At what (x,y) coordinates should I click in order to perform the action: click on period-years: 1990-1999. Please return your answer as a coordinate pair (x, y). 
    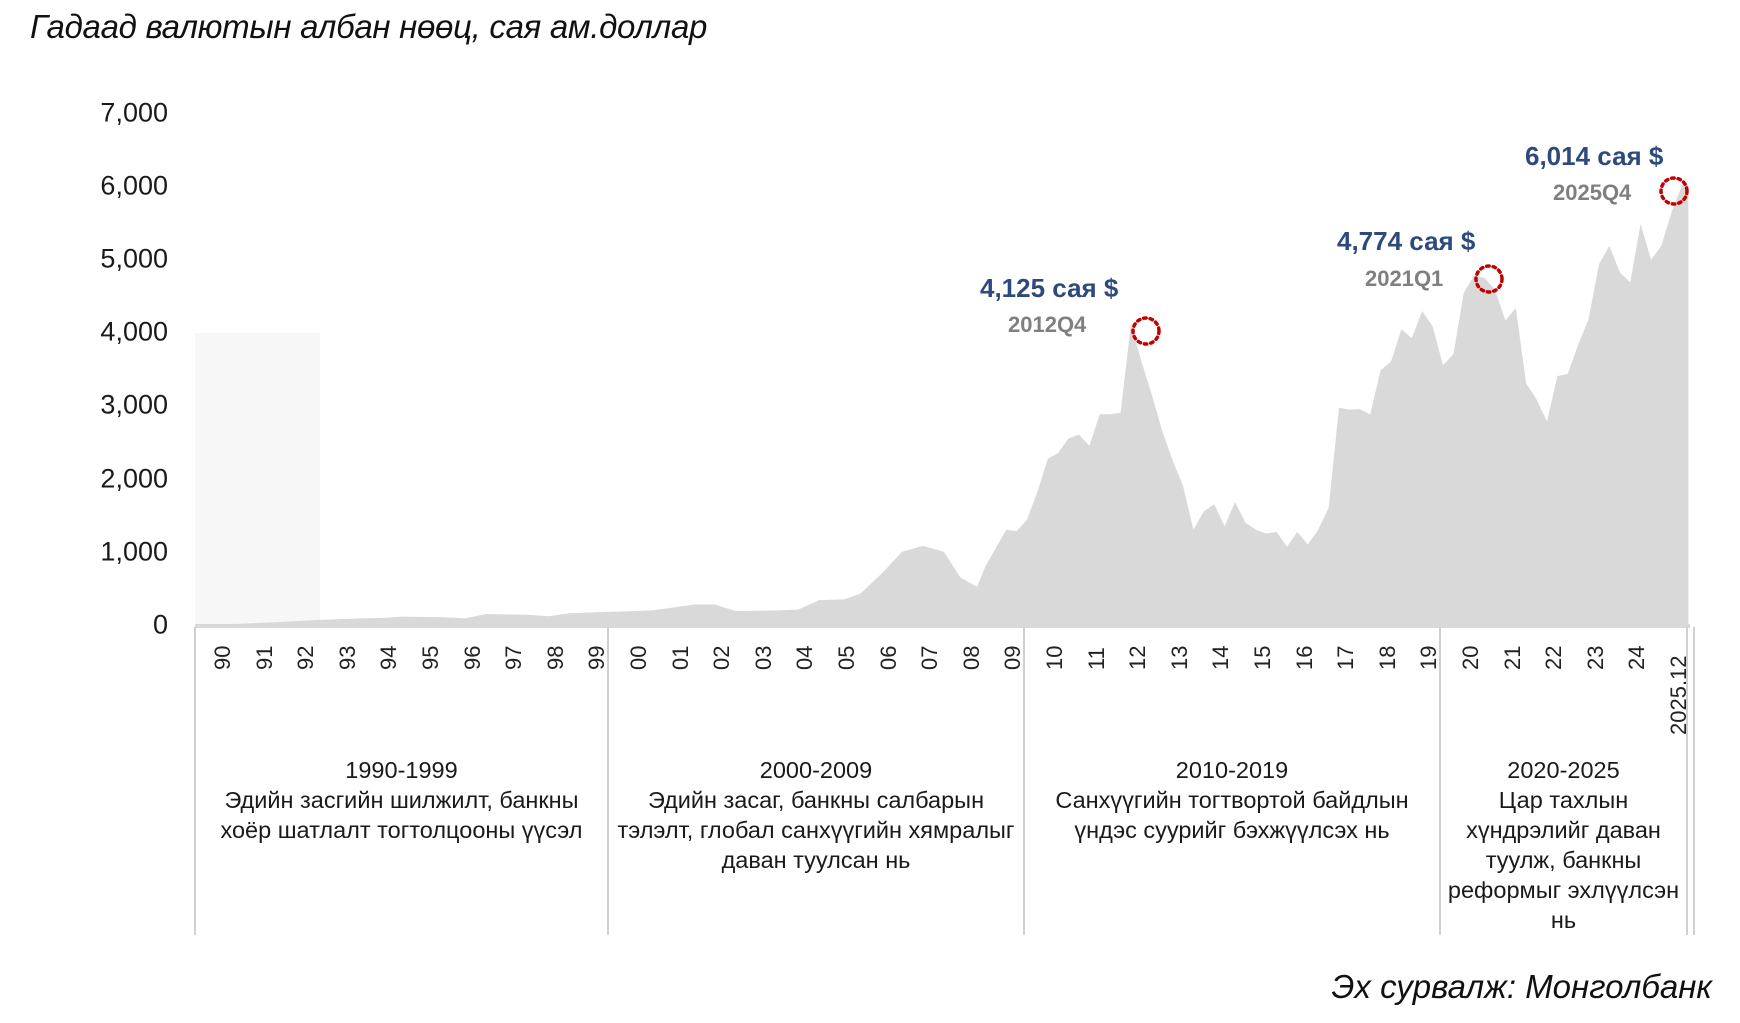
    Looking at the image, I should click on (401, 770).